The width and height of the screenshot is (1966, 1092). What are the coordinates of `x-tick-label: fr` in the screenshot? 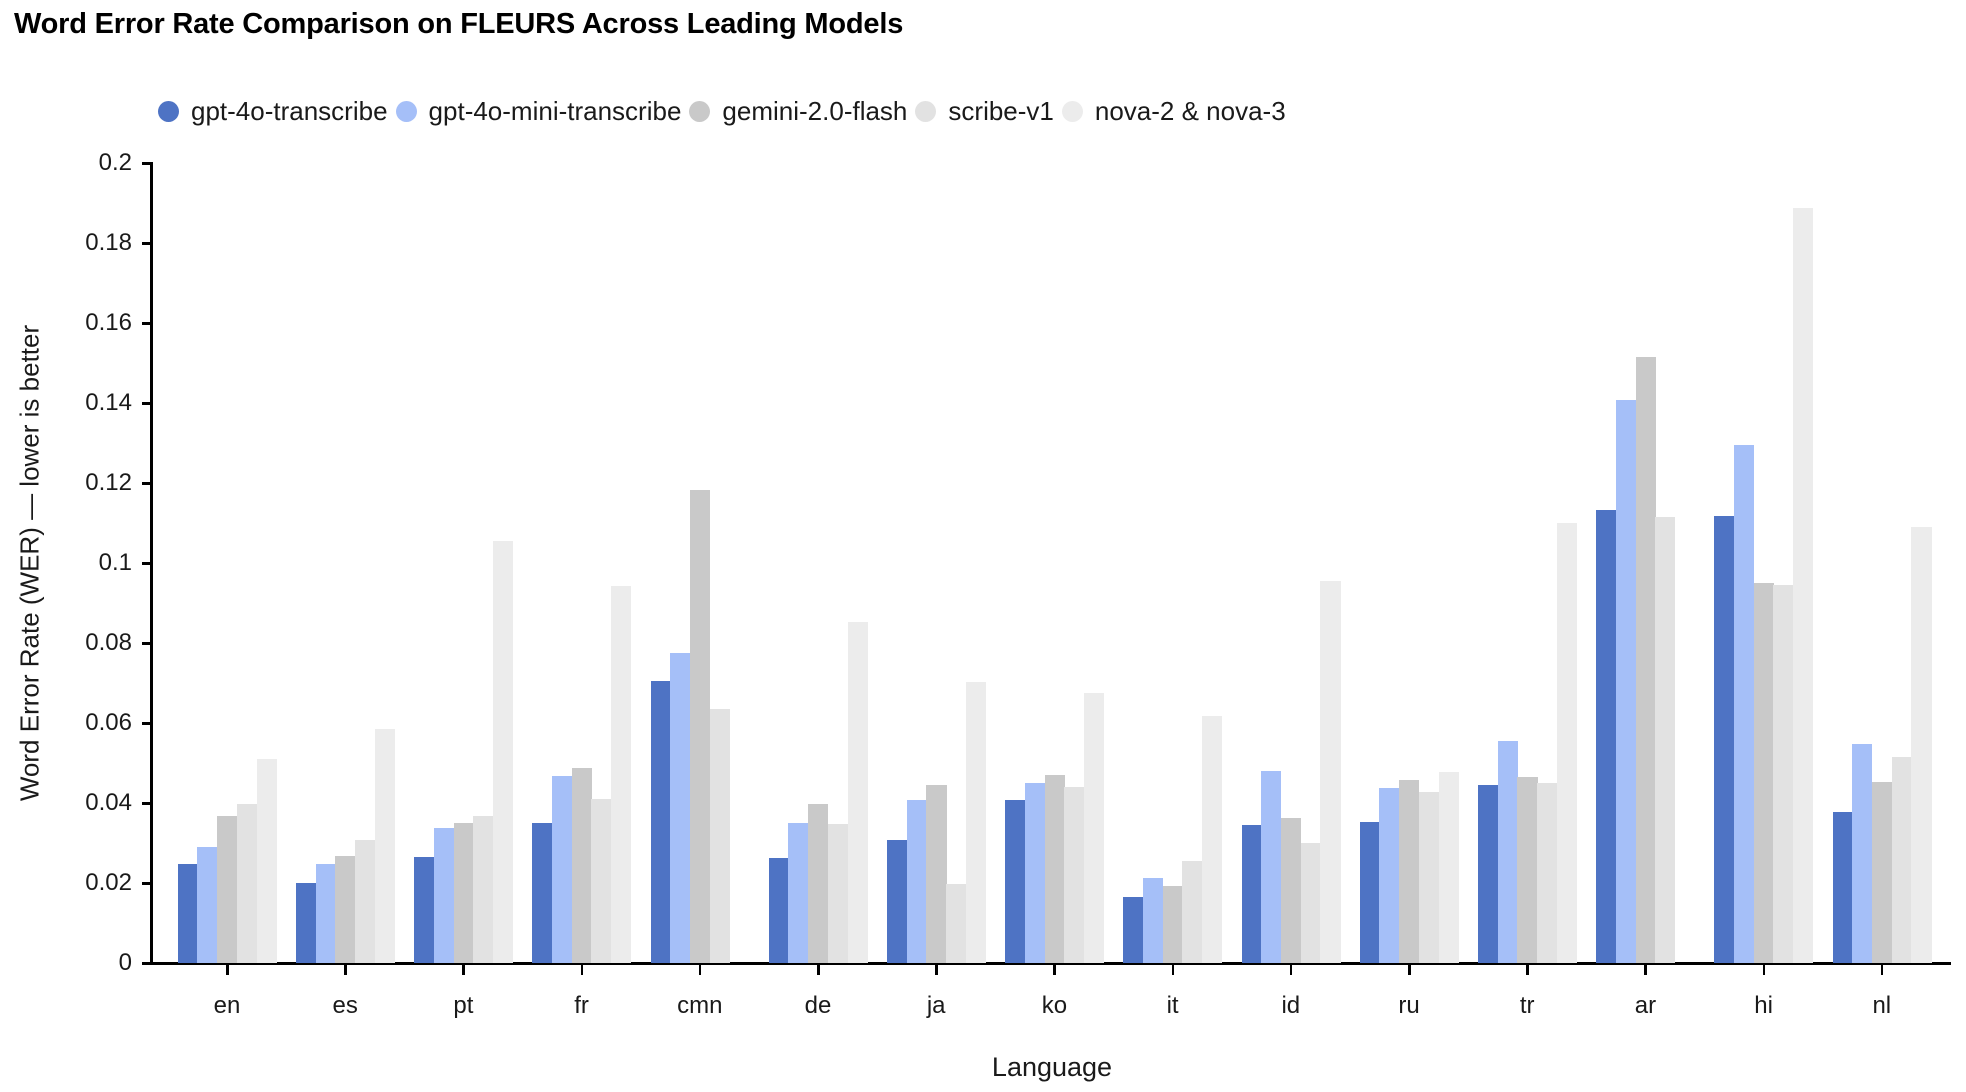 It's located at (581, 1005).